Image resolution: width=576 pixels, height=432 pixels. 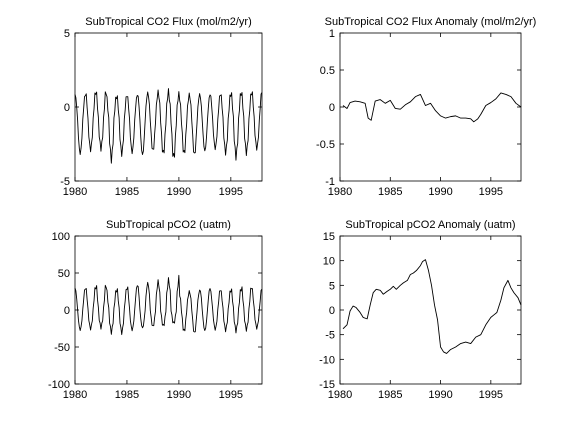 What do you see at coordinates (325, 145) in the screenshot?
I see `y-tick-label: -0.5` at bounding box center [325, 145].